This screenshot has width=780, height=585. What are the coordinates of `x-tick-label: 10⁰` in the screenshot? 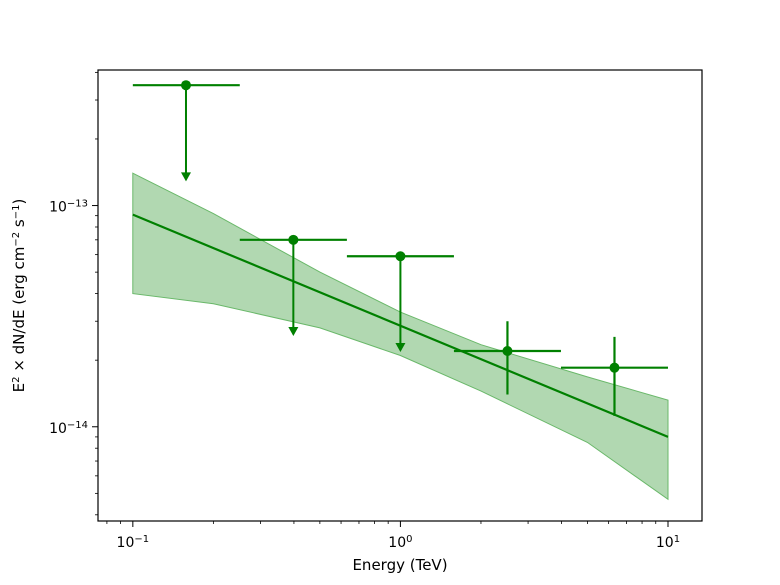 It's located at (400, 543).